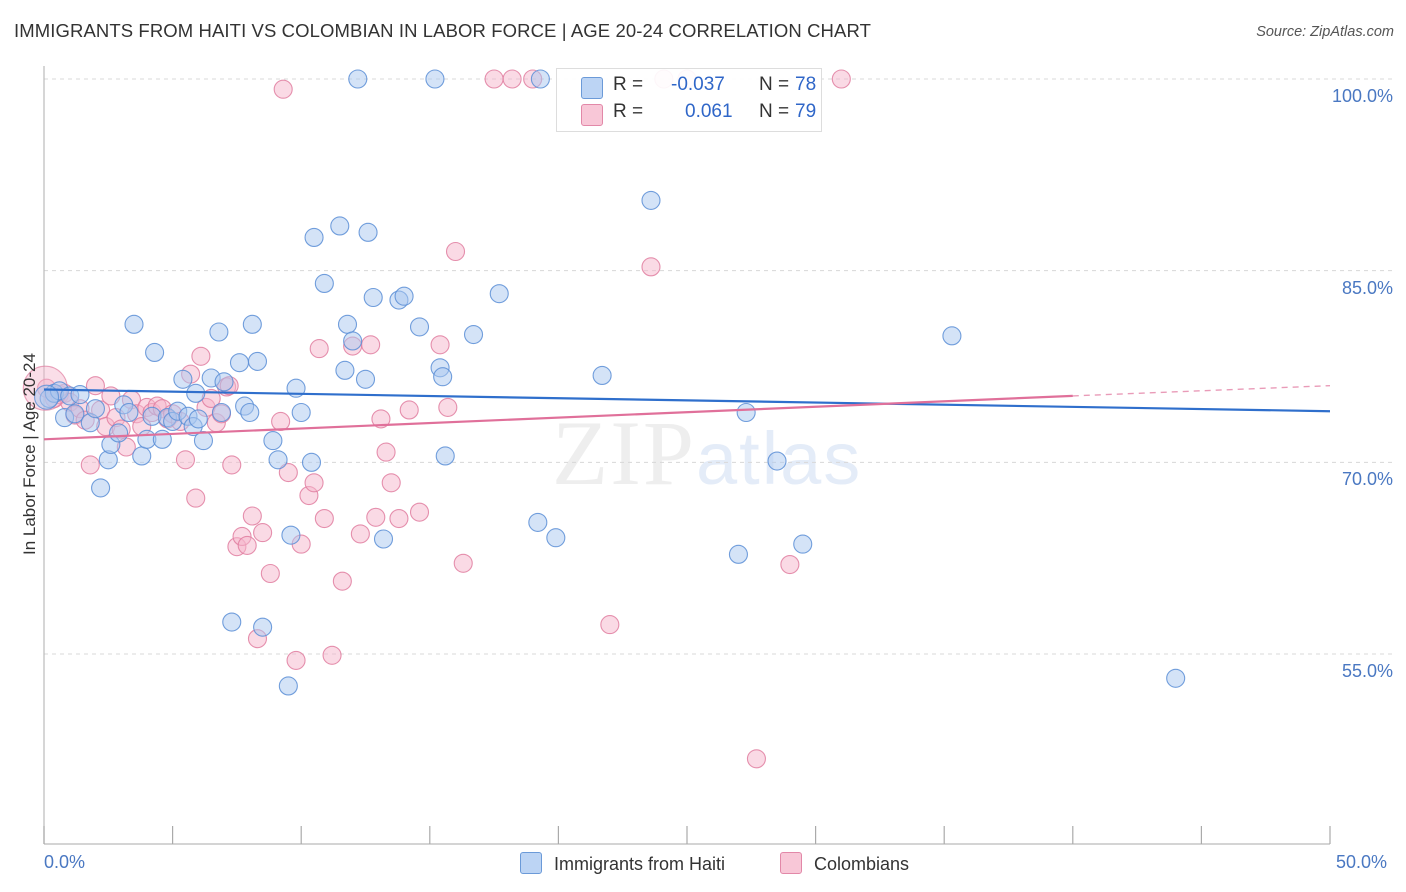 The image size is (1406, 892). Describe the element at coordinates (1367, 671) in the screenshot. I see `y-tick-label: 55.0%` at that location.